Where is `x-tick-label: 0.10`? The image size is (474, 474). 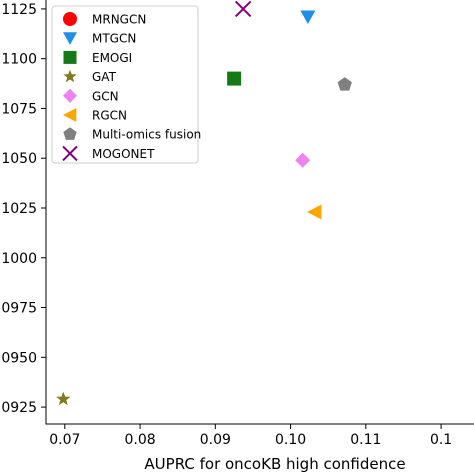
x-tick-label: 0.10 is located at coordinates (290, 440).